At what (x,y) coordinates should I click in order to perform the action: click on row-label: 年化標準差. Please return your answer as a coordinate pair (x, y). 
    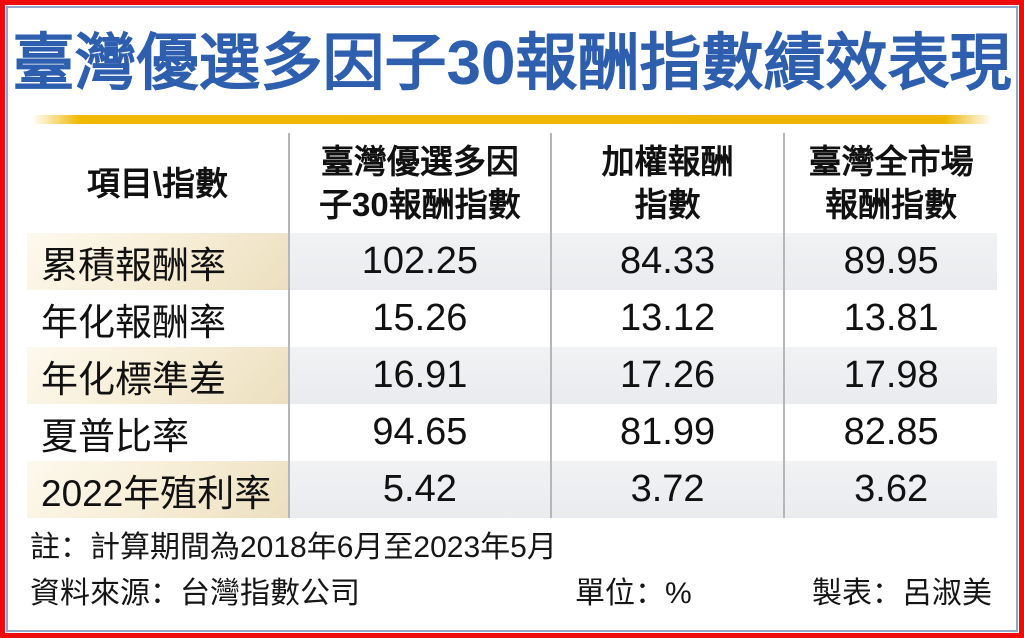
    Looking at the image, I should click on (158, 376).